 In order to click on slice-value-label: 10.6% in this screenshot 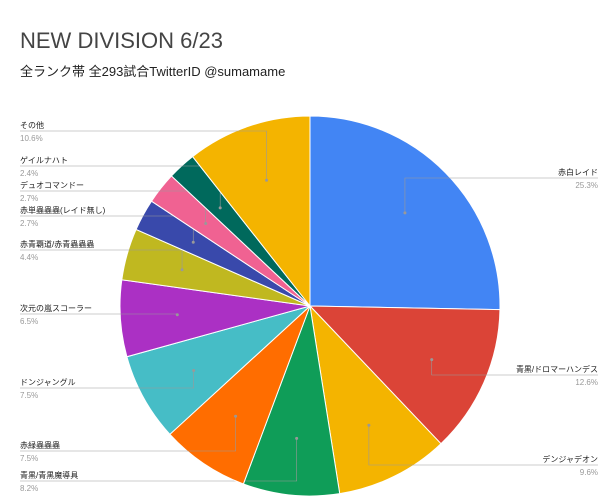, I will do `click(31, 138)`.